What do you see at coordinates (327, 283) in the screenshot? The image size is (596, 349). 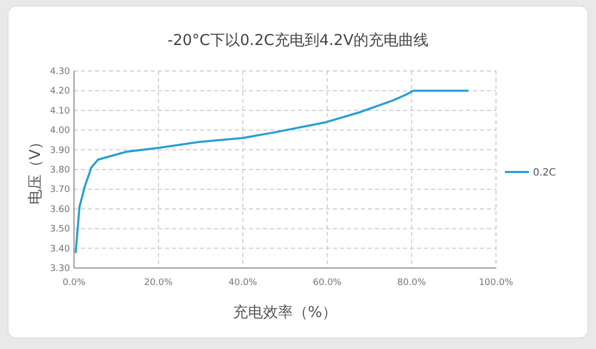 I see `x-tick-label: 60.0%` at bounding box center [327, 283].